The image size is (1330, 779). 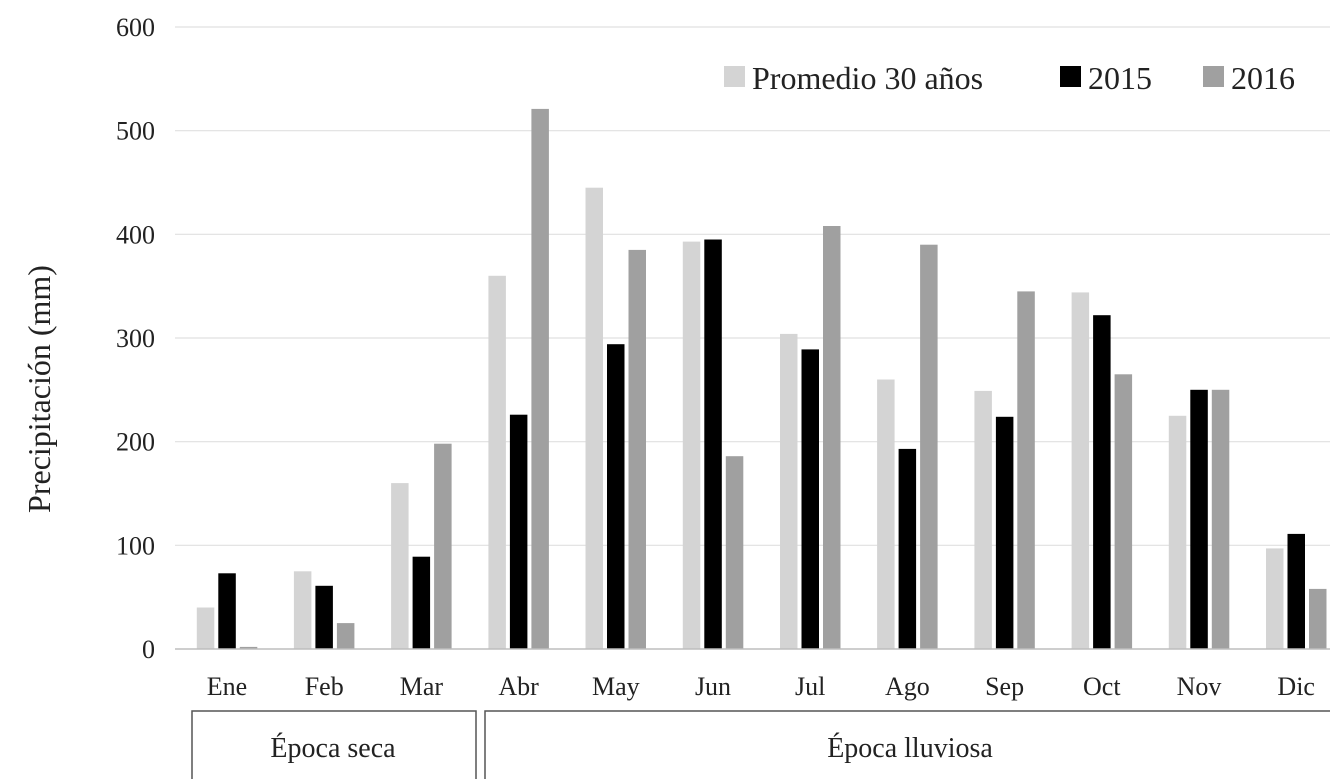 I want to click on bar-2016-ago, so click(x=929, y=446).